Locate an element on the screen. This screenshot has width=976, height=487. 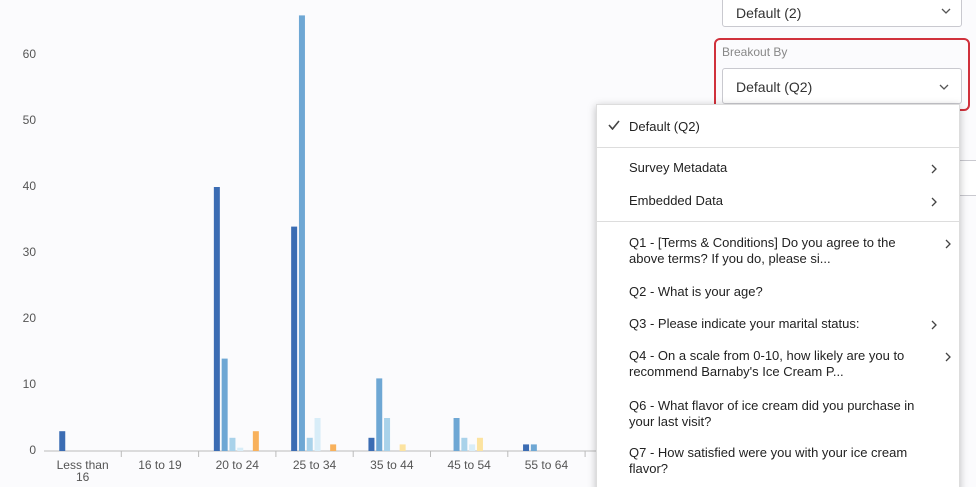
menu-text: Survey Metadata is located at coordinates (678, 167).